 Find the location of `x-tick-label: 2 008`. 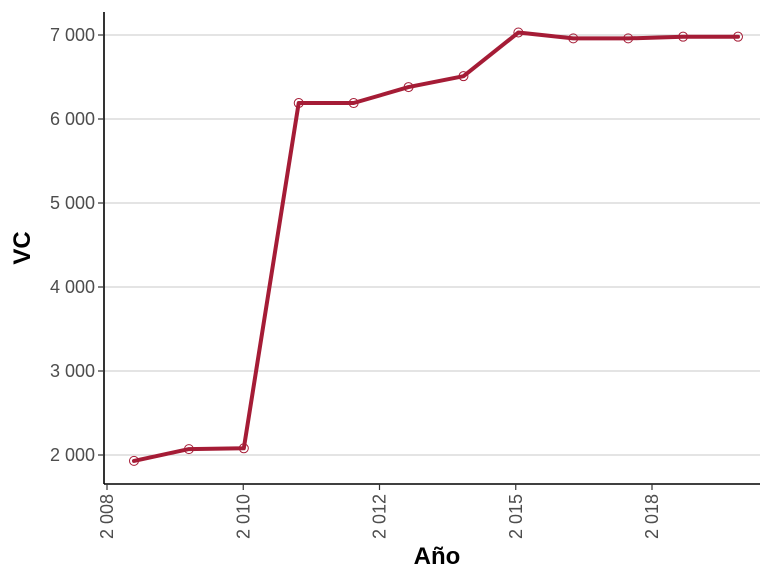

x-tick-label: 2 008 is located at coordinates (107, 516).